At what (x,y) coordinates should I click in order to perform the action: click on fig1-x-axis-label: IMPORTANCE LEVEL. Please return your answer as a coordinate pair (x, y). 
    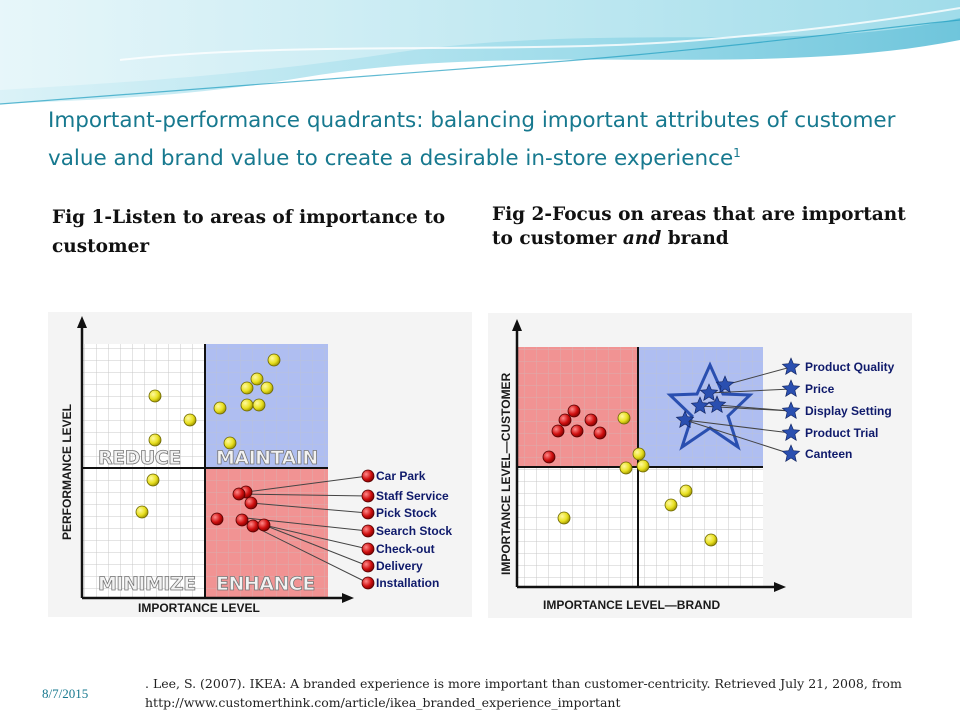
    Looking at the image, I should click on (199, 608).